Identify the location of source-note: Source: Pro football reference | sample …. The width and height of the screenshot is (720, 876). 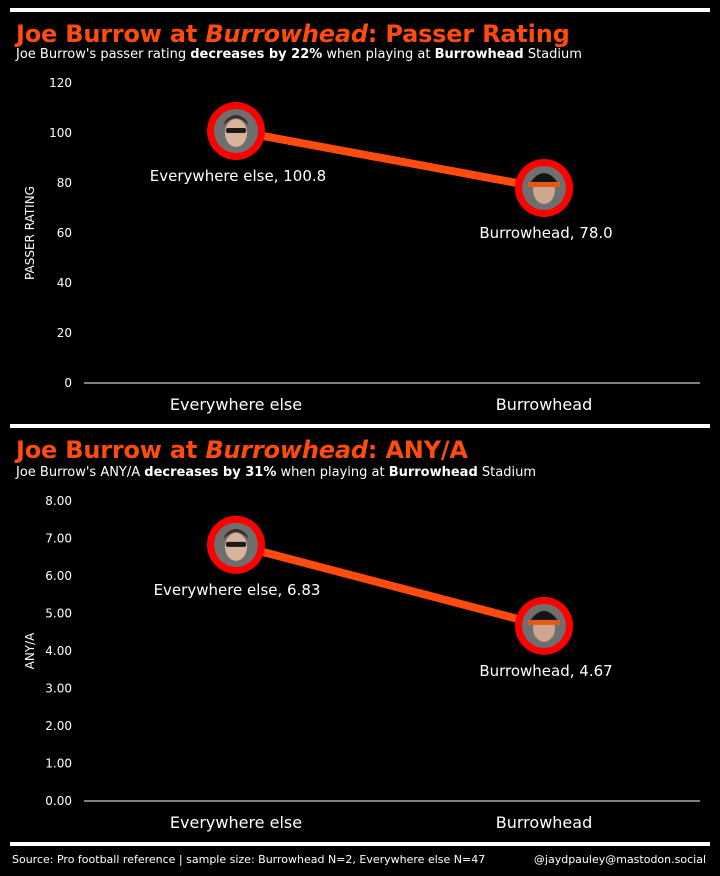
(249, 859).